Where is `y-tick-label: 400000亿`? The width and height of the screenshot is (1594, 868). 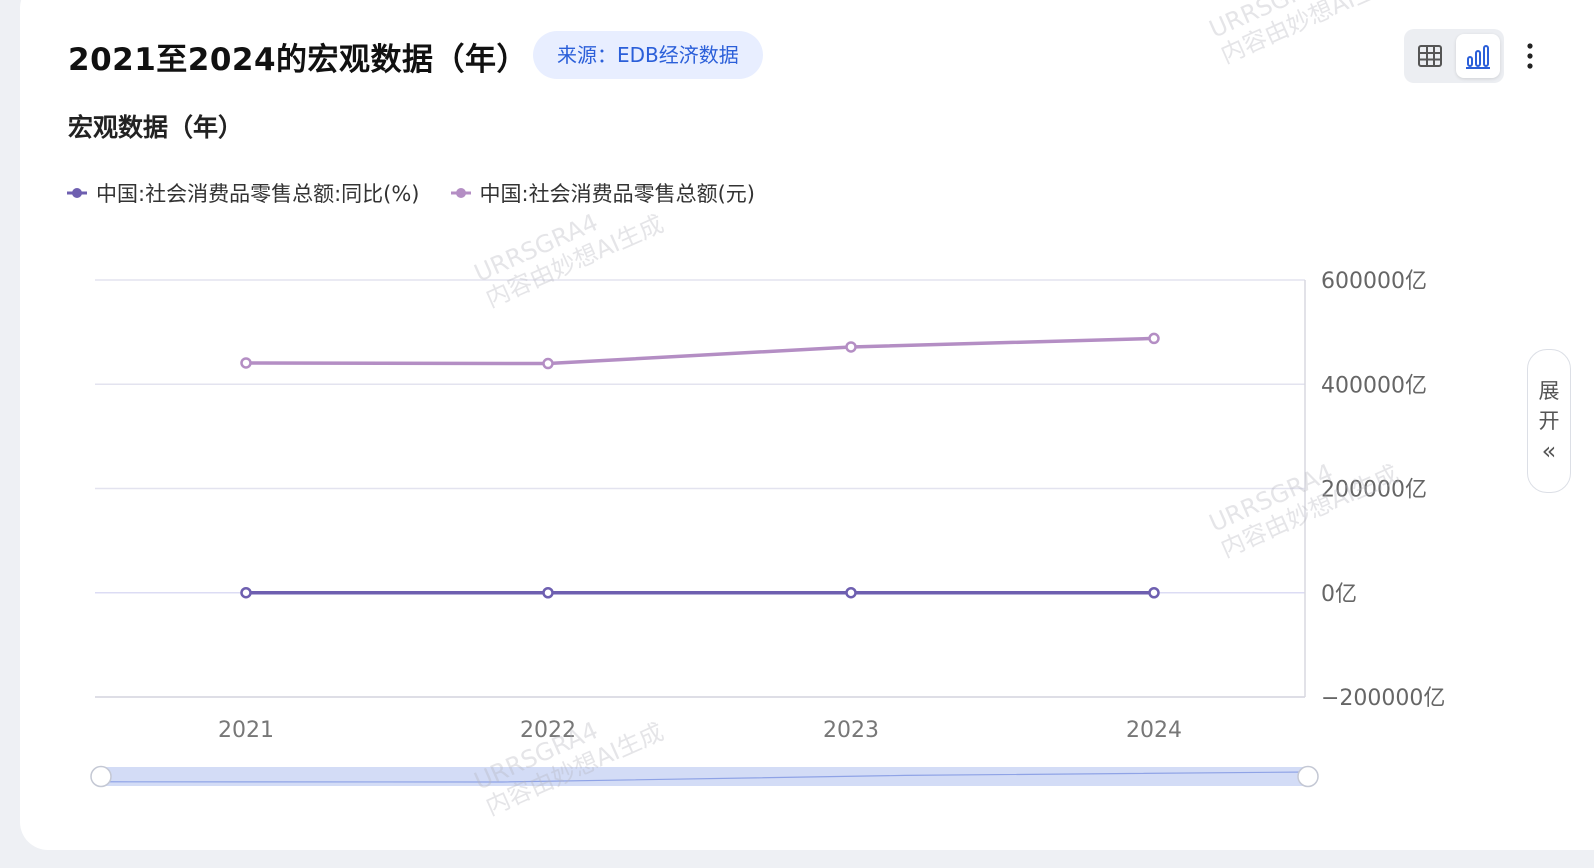 y-tick-label: 400000亿 is located at coordinates (1374, 385).